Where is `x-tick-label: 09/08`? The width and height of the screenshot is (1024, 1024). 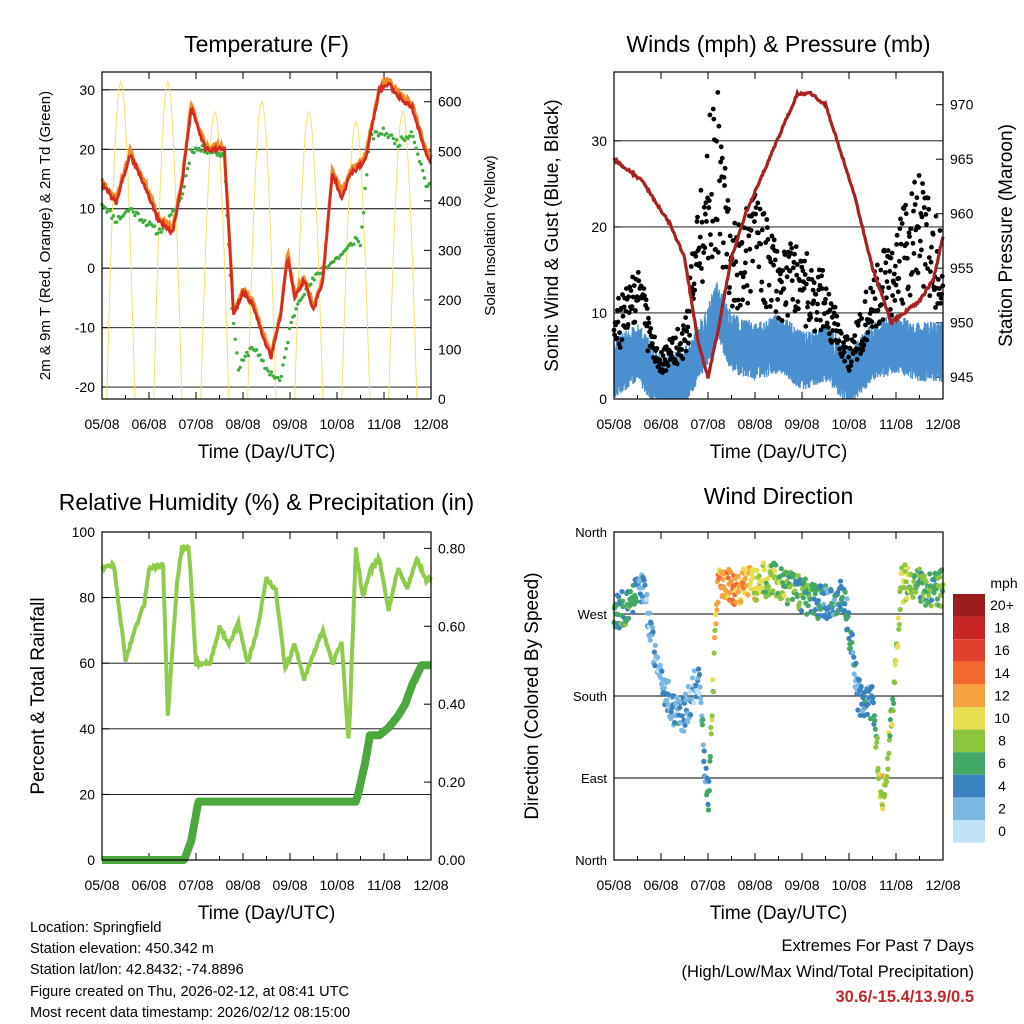 x-tick-label: 09/08 is located at coordinates (801, 885).